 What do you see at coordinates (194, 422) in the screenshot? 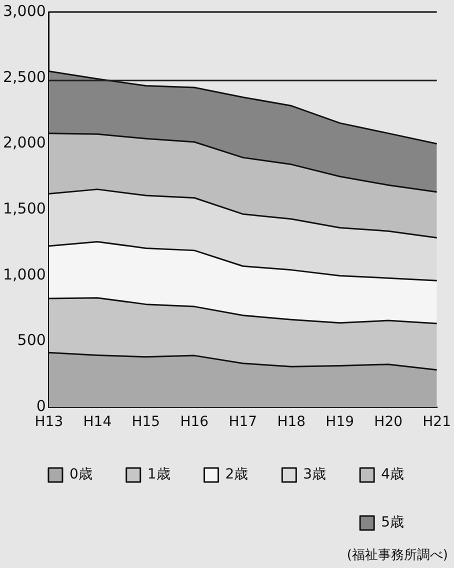
I see `x-tick-label: H16` at bounding box center [194, 422].